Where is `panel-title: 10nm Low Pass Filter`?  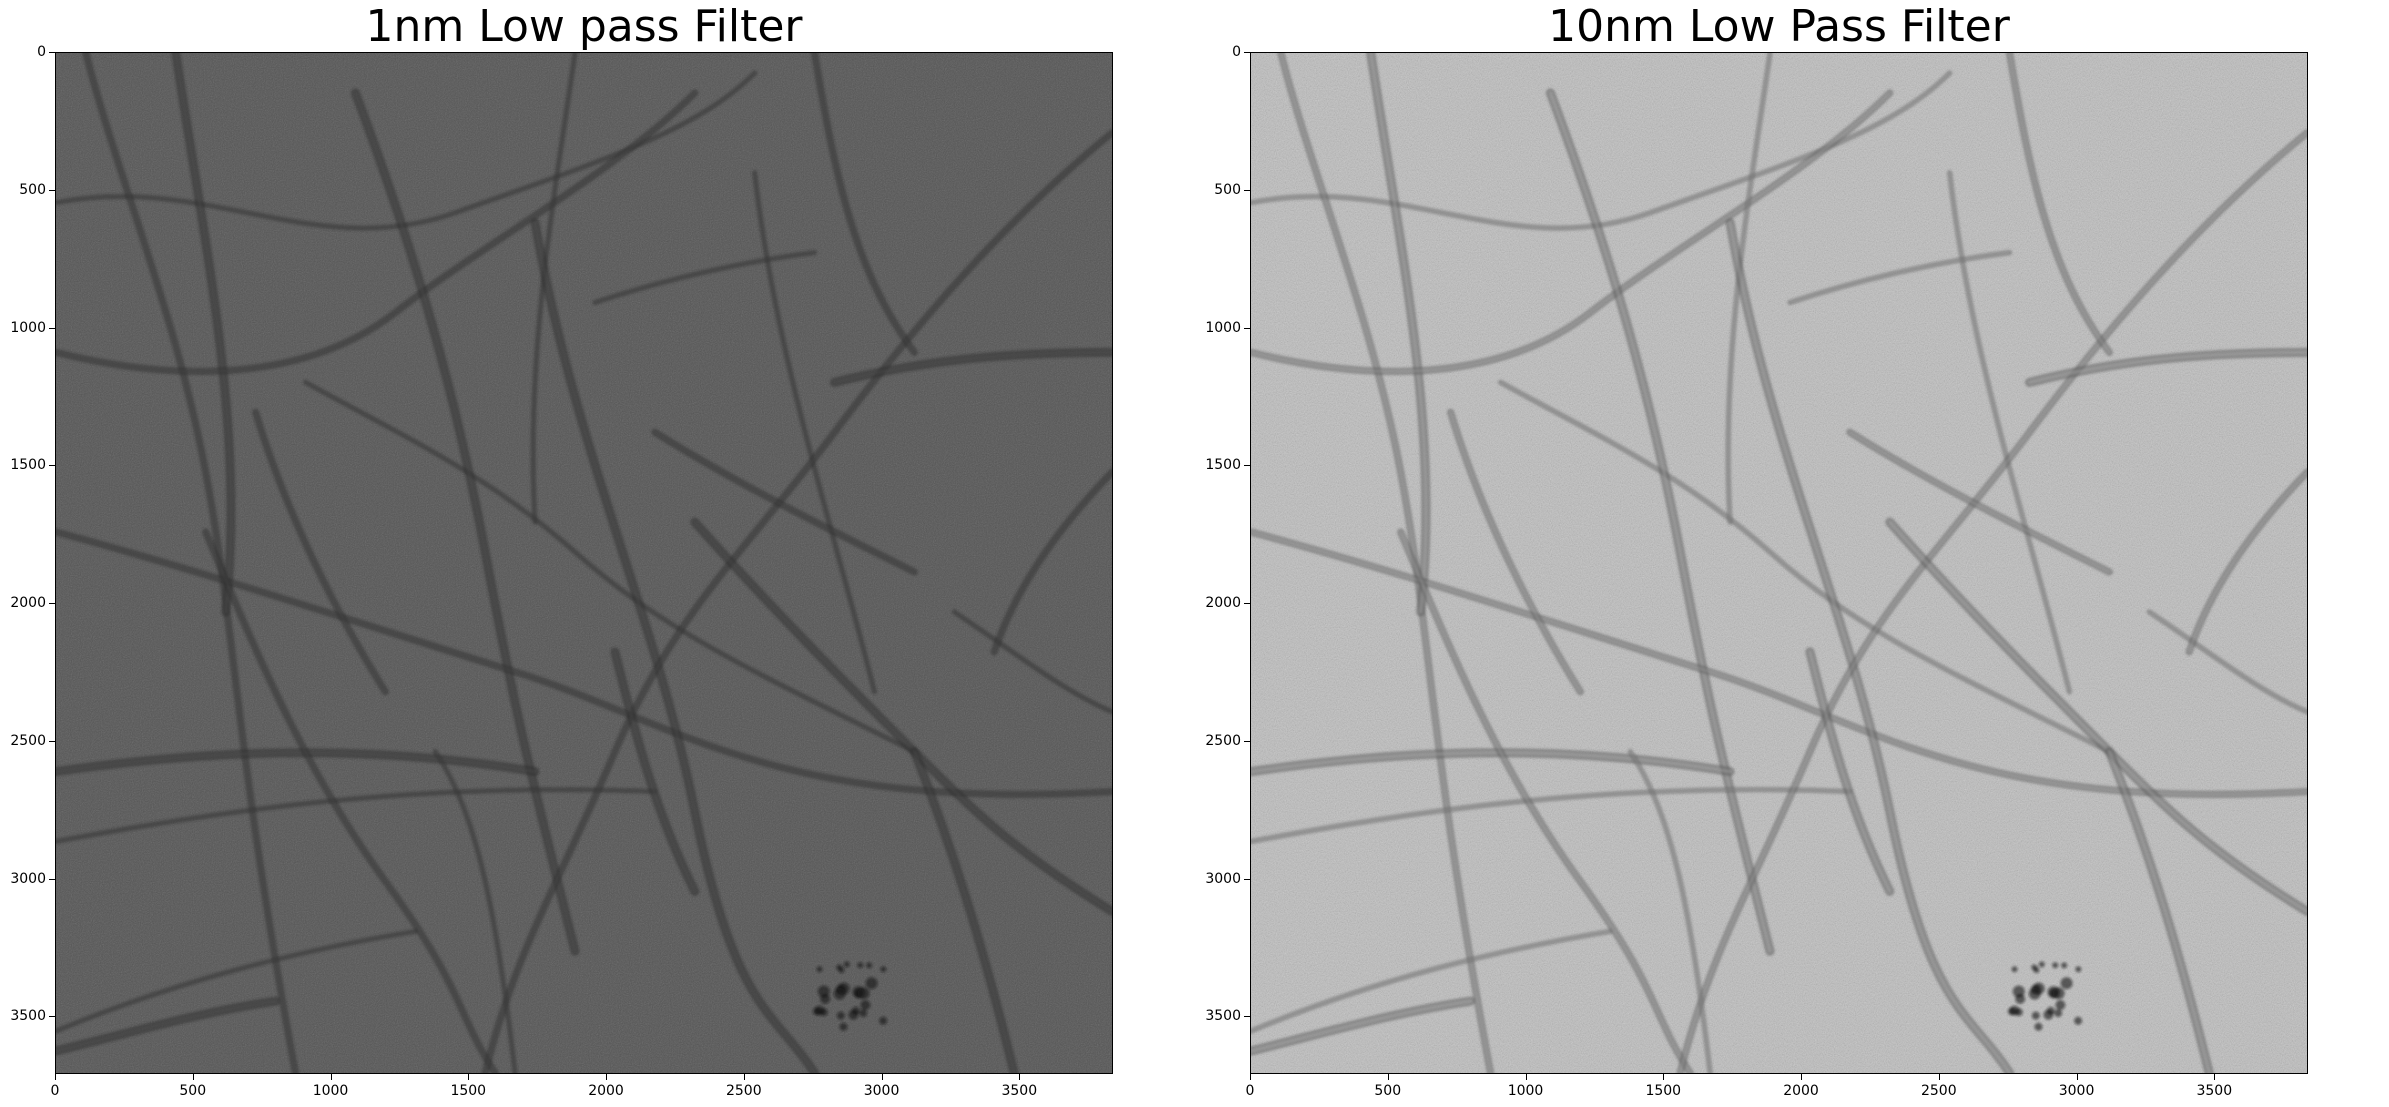
panel-title: 10nm Low Pass Filter is located at coordinates (1779, 26).